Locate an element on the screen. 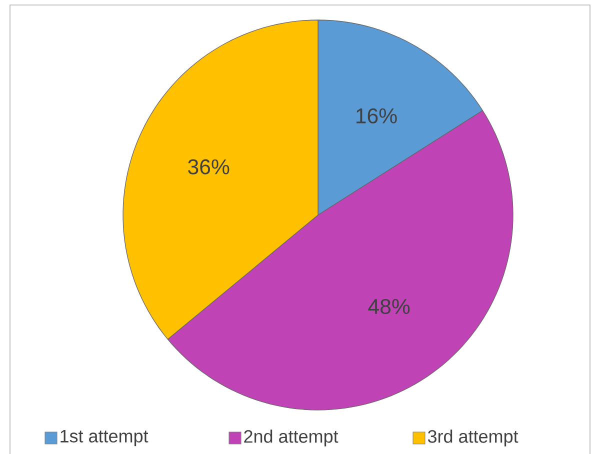 The image size is (593, 454). data-label: 48% is located at coordinates (389, 306).